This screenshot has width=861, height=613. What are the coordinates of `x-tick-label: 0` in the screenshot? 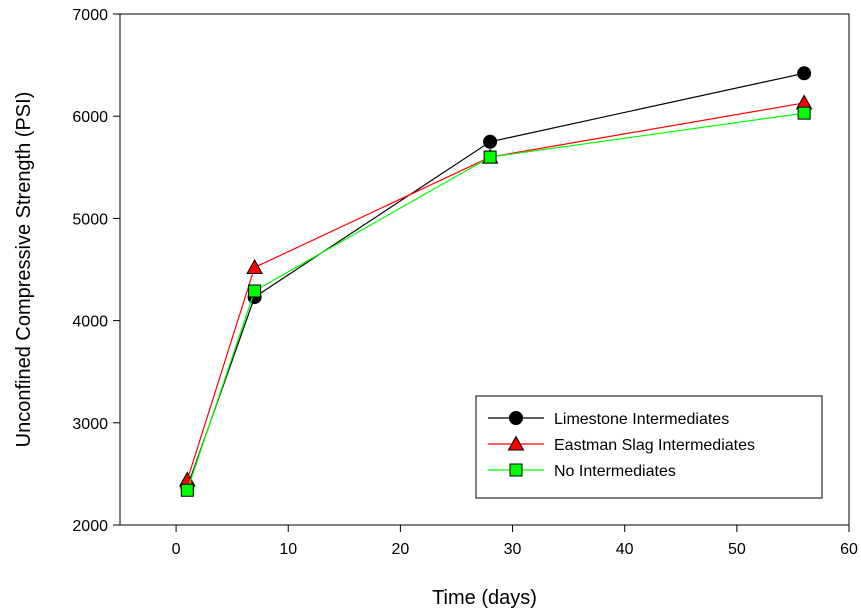 It's located at (176, 549).